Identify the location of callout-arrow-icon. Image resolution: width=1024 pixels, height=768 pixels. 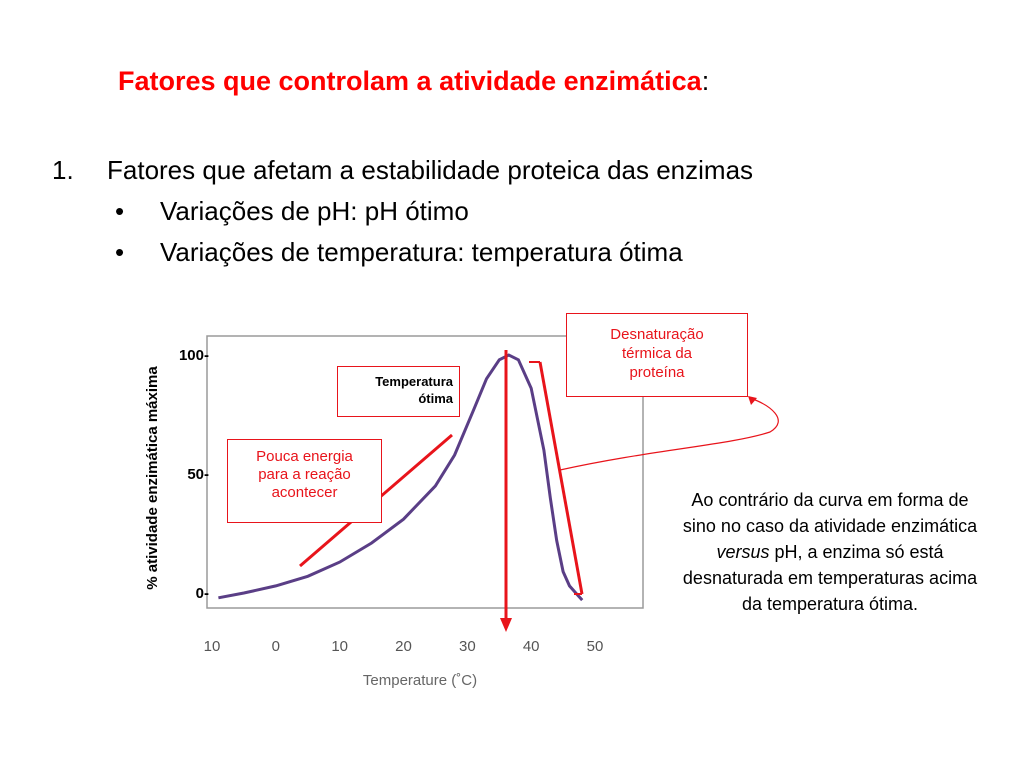
(752, 400).